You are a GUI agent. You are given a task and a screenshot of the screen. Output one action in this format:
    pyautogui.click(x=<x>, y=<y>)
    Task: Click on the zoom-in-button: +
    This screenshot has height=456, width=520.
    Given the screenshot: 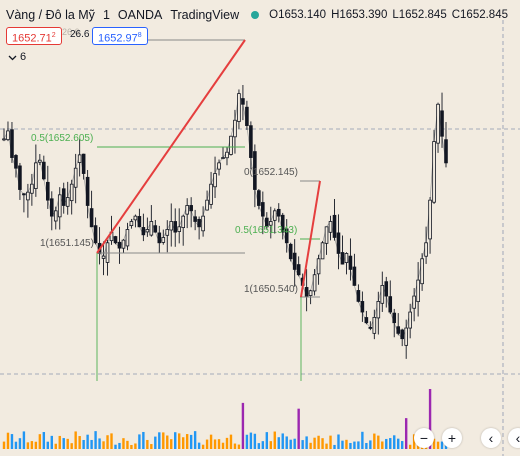 What is the action you would take?
    pyautogui.click(x=452, y=438)
    